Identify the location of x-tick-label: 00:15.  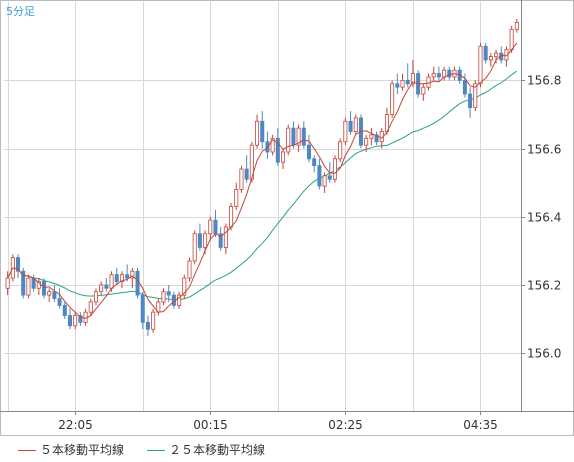
(210, 425).